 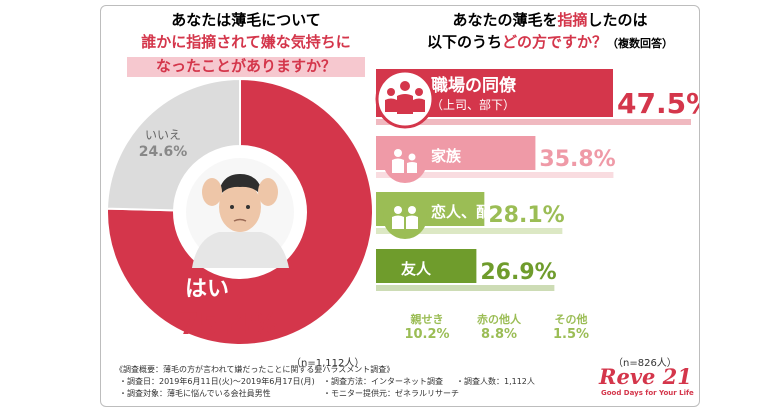 I want to click on right-sample-size: （n=826人）, so click(x=645, y=363).